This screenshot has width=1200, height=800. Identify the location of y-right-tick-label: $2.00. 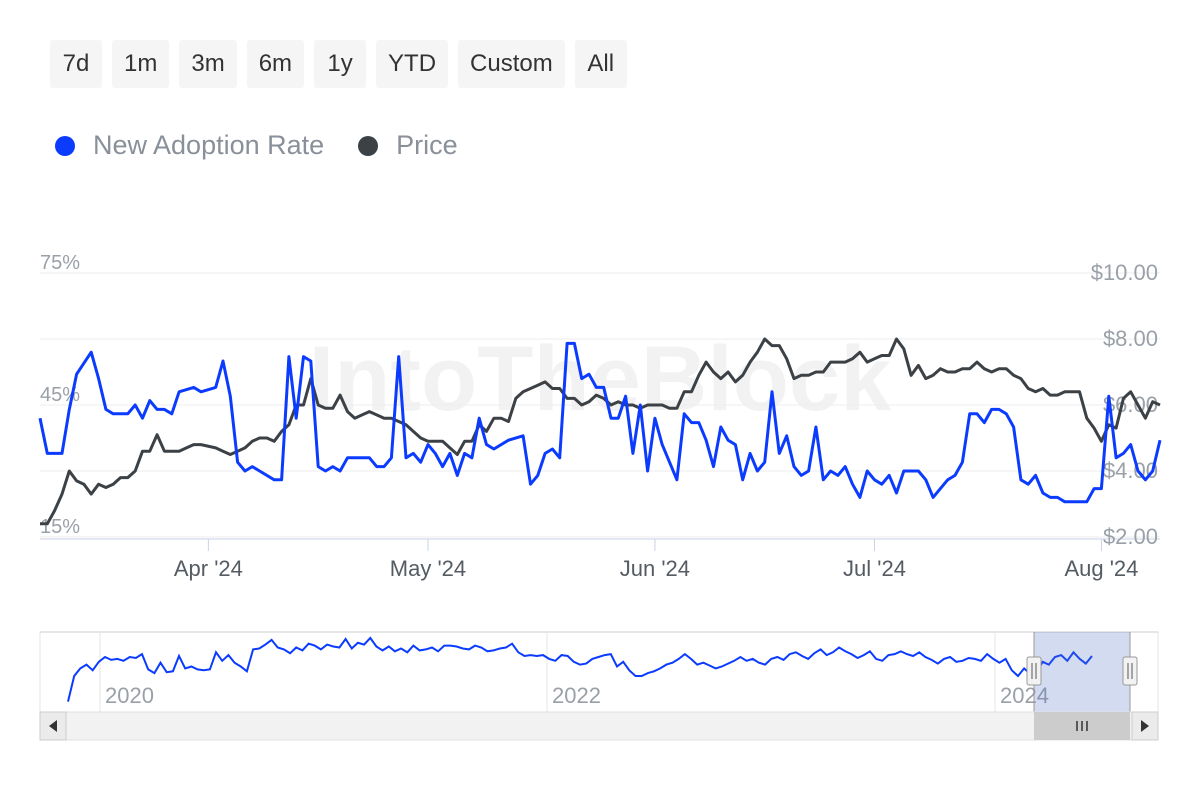
(1130, 536).